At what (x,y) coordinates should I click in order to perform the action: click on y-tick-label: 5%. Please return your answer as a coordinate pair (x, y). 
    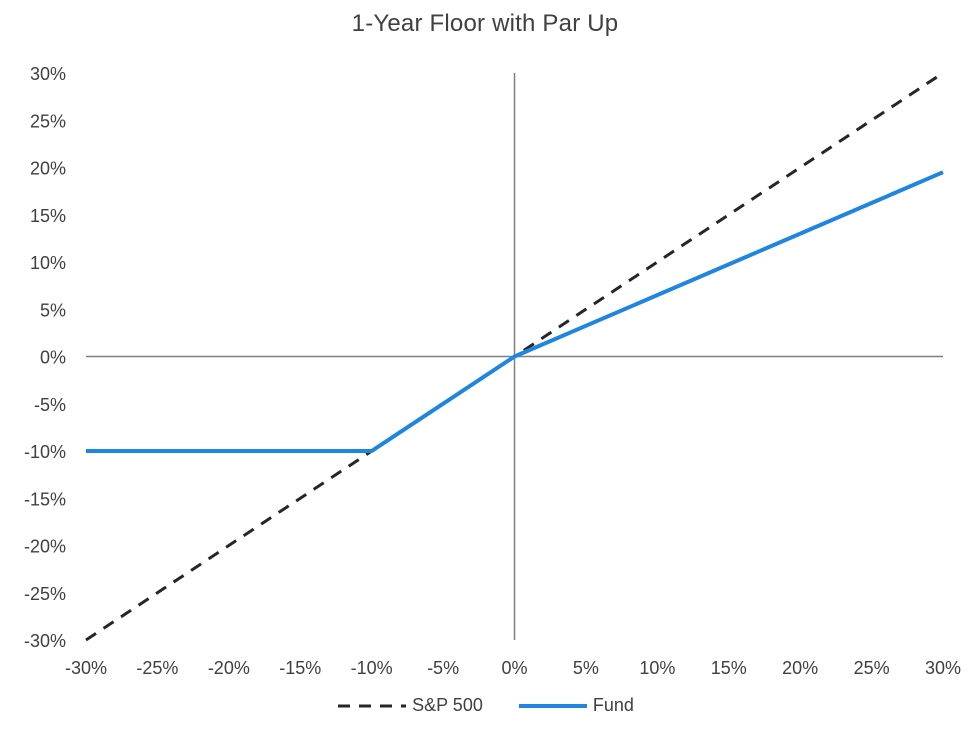
    Looking at the image, I should click on (53, 310).